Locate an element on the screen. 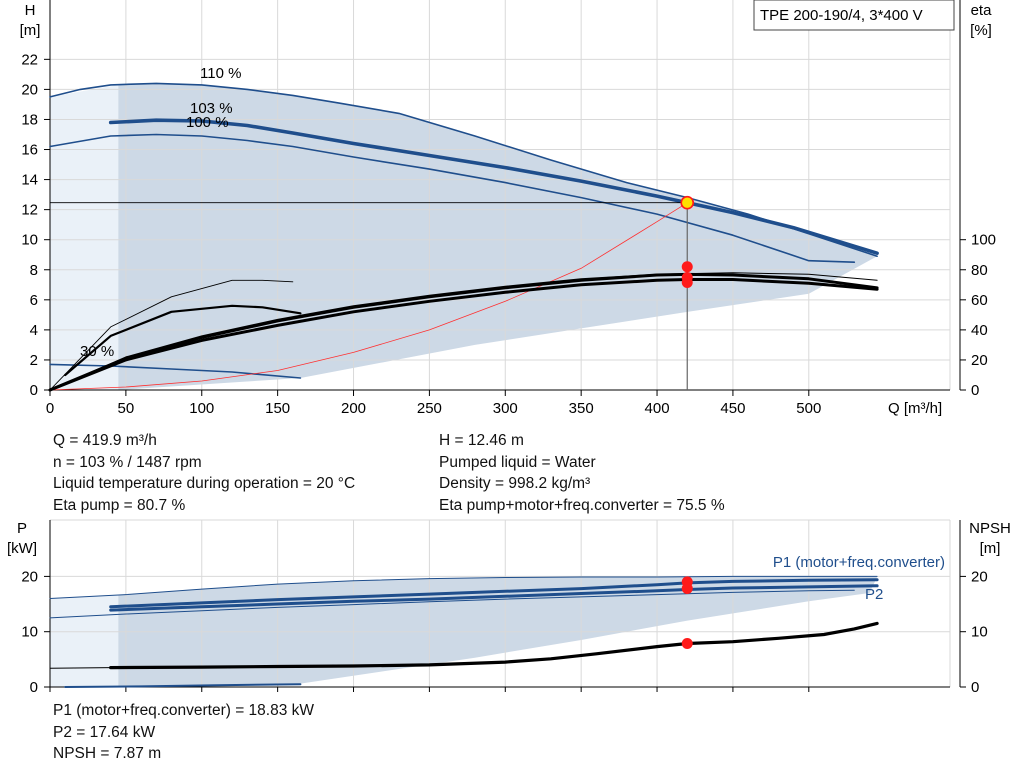 The image size is (1024, 781). x-tick-label: 150 is located at coordinates (277, 408).